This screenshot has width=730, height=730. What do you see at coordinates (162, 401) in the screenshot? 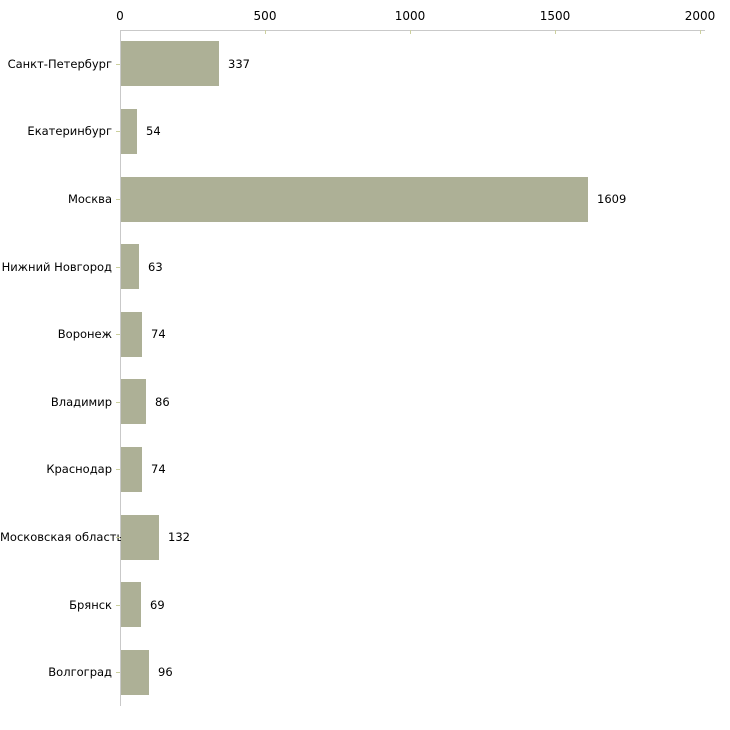
I see `value-label: 86` at bounding box center [162, 401].